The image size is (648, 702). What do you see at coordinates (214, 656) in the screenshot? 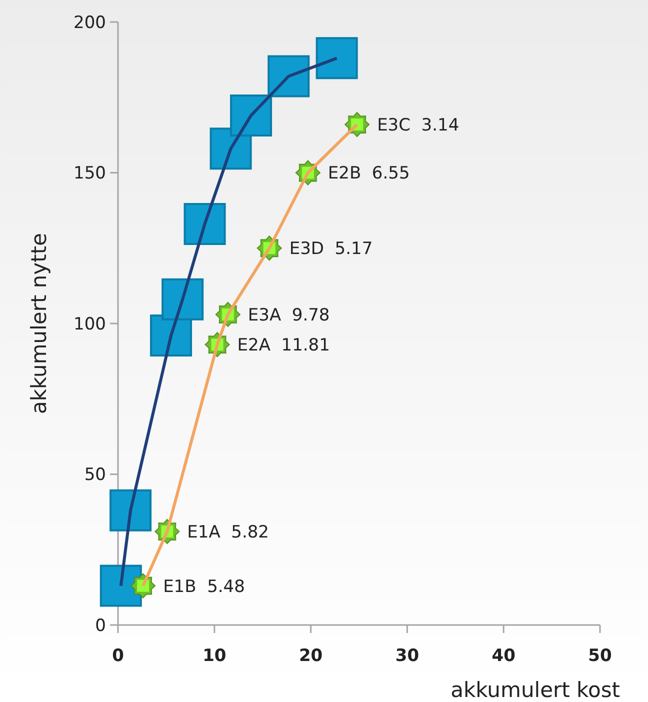
I see `x-tick-label: 10` at bounding box center [214, 656].